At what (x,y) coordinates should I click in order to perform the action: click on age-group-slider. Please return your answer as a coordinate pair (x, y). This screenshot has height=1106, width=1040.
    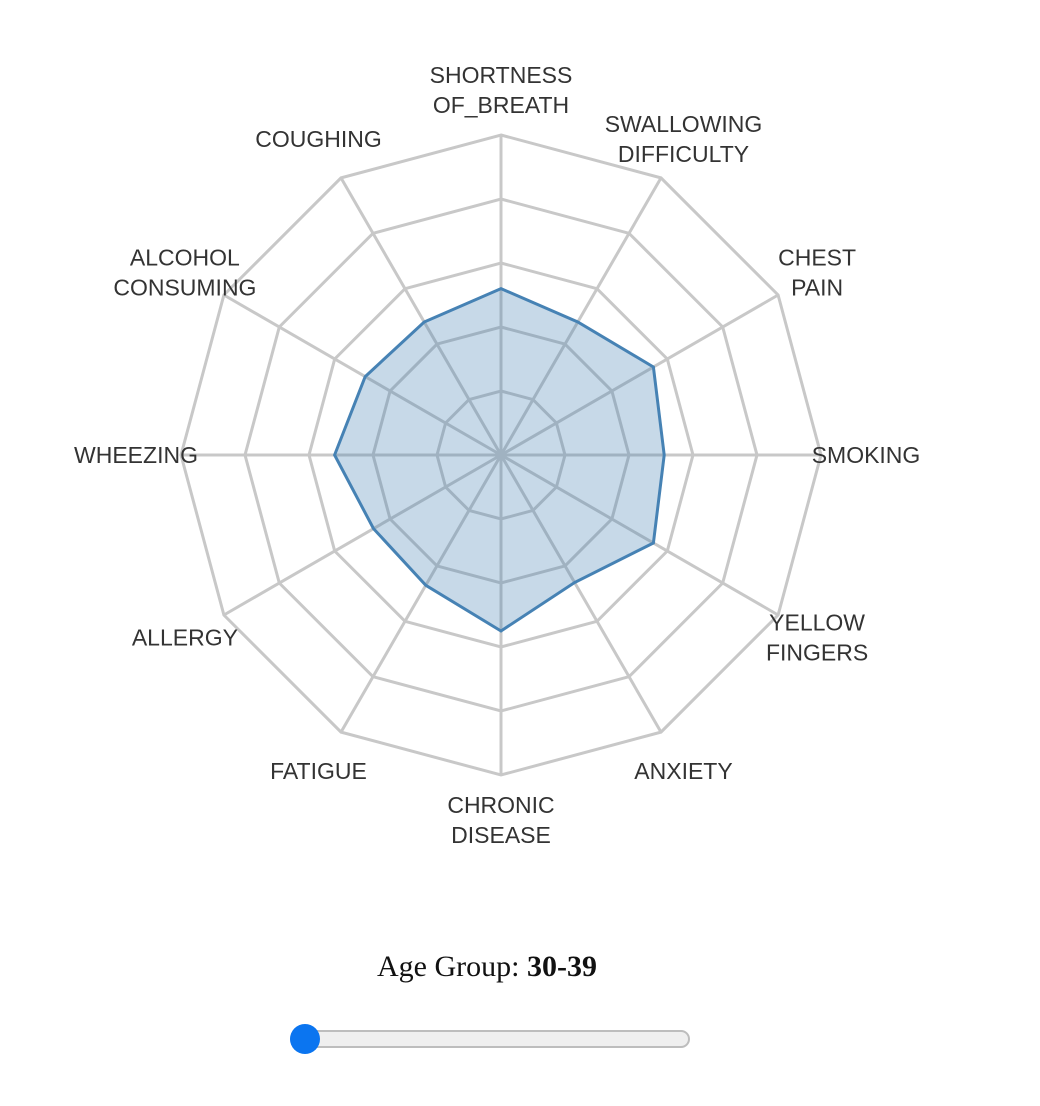
    Looking at the image, I should click on (490, 1039).